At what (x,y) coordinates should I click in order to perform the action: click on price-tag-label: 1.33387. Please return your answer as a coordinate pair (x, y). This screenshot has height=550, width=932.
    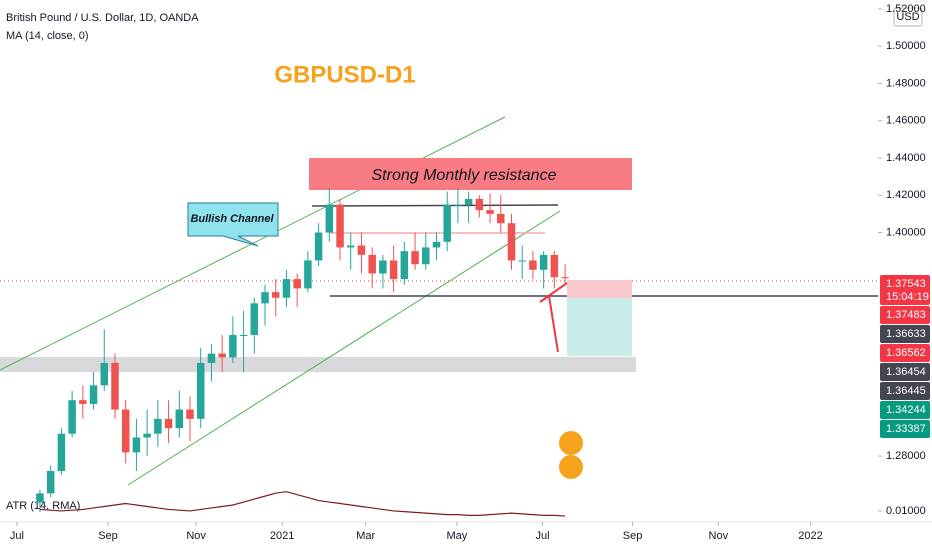
    Looking at the image, I should click on (906, 429).